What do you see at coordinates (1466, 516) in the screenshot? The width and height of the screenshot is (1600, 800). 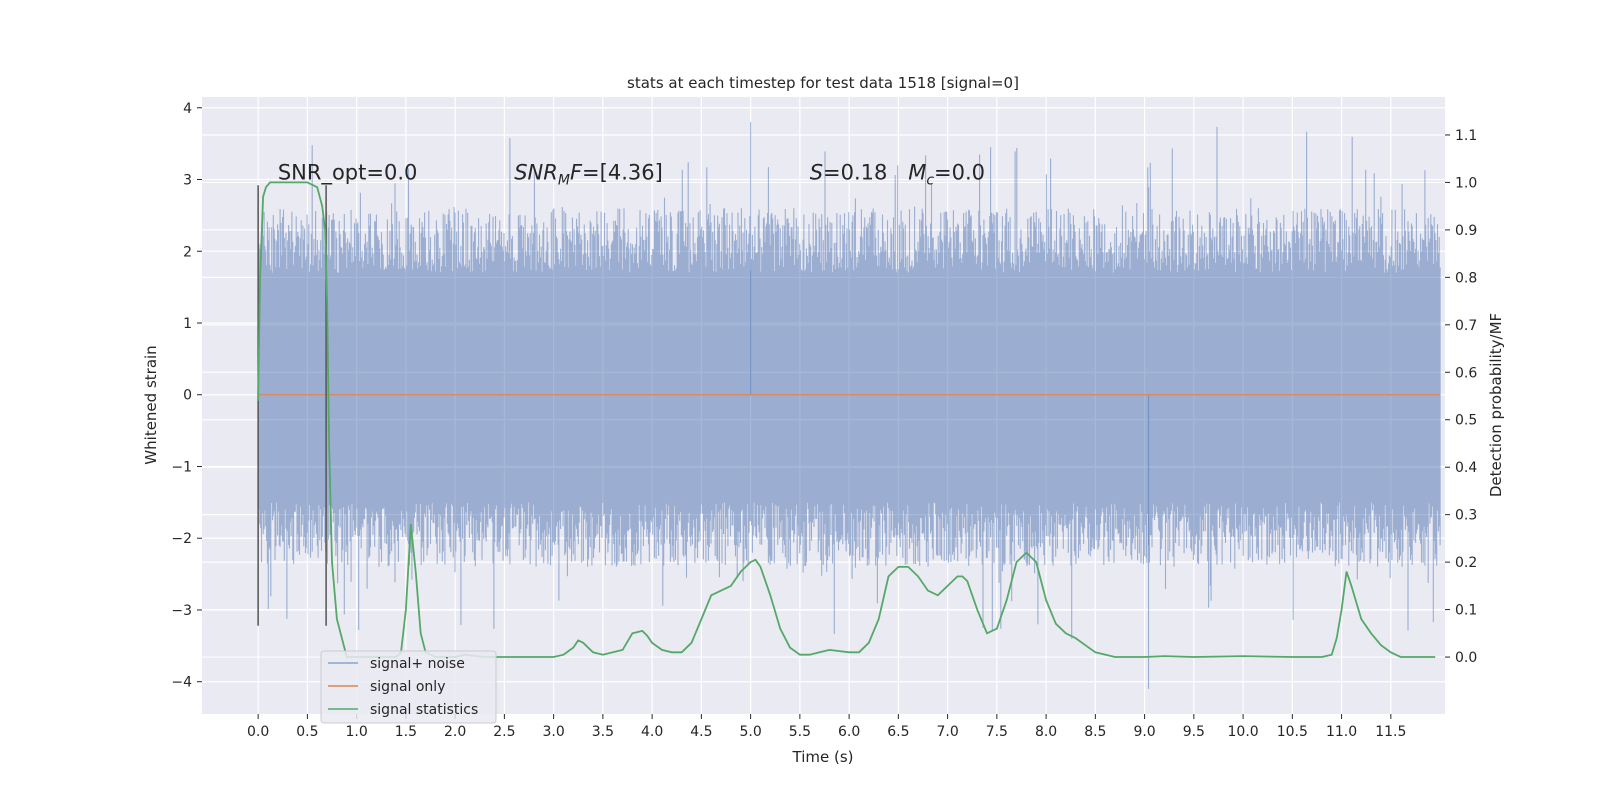 I see `y2-tick-label: 0.3` at bounding box center [1466, 516].